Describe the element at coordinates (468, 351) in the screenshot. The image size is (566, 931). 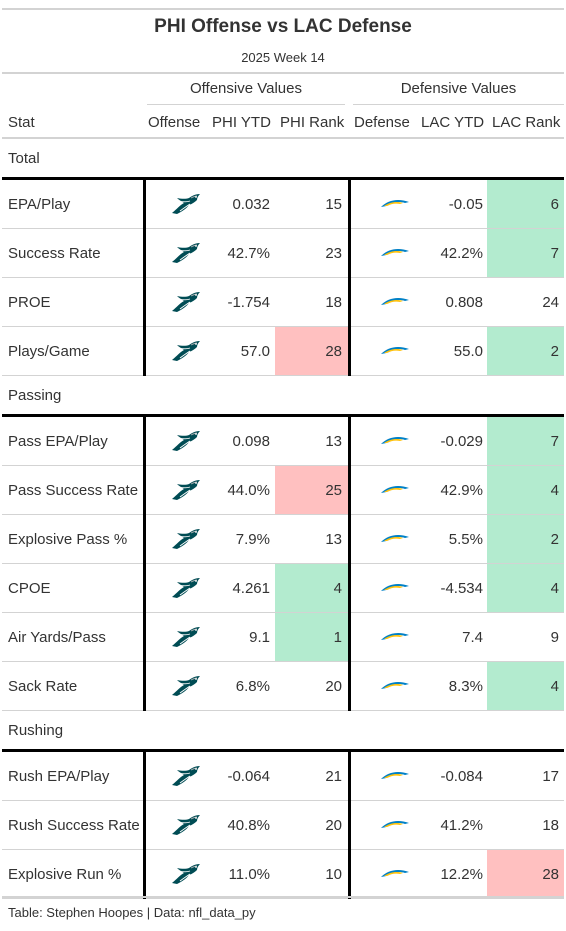
I see `def-ytd-value: 55.0` at that location.